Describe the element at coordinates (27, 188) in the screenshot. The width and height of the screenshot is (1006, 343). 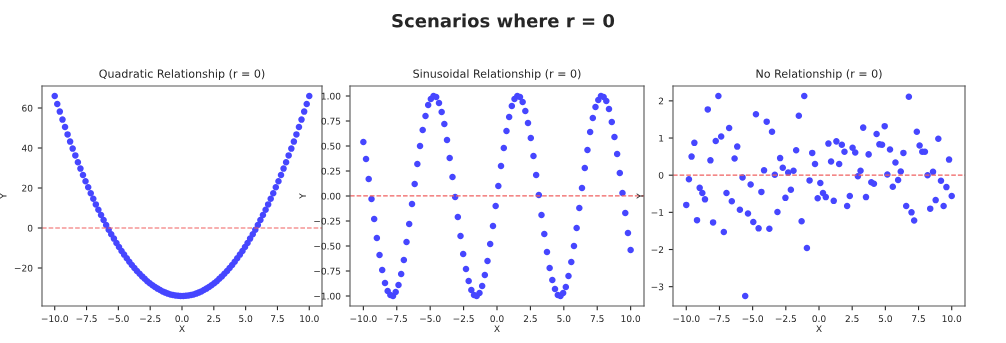
I see `y-tick-label: 20` at that location.